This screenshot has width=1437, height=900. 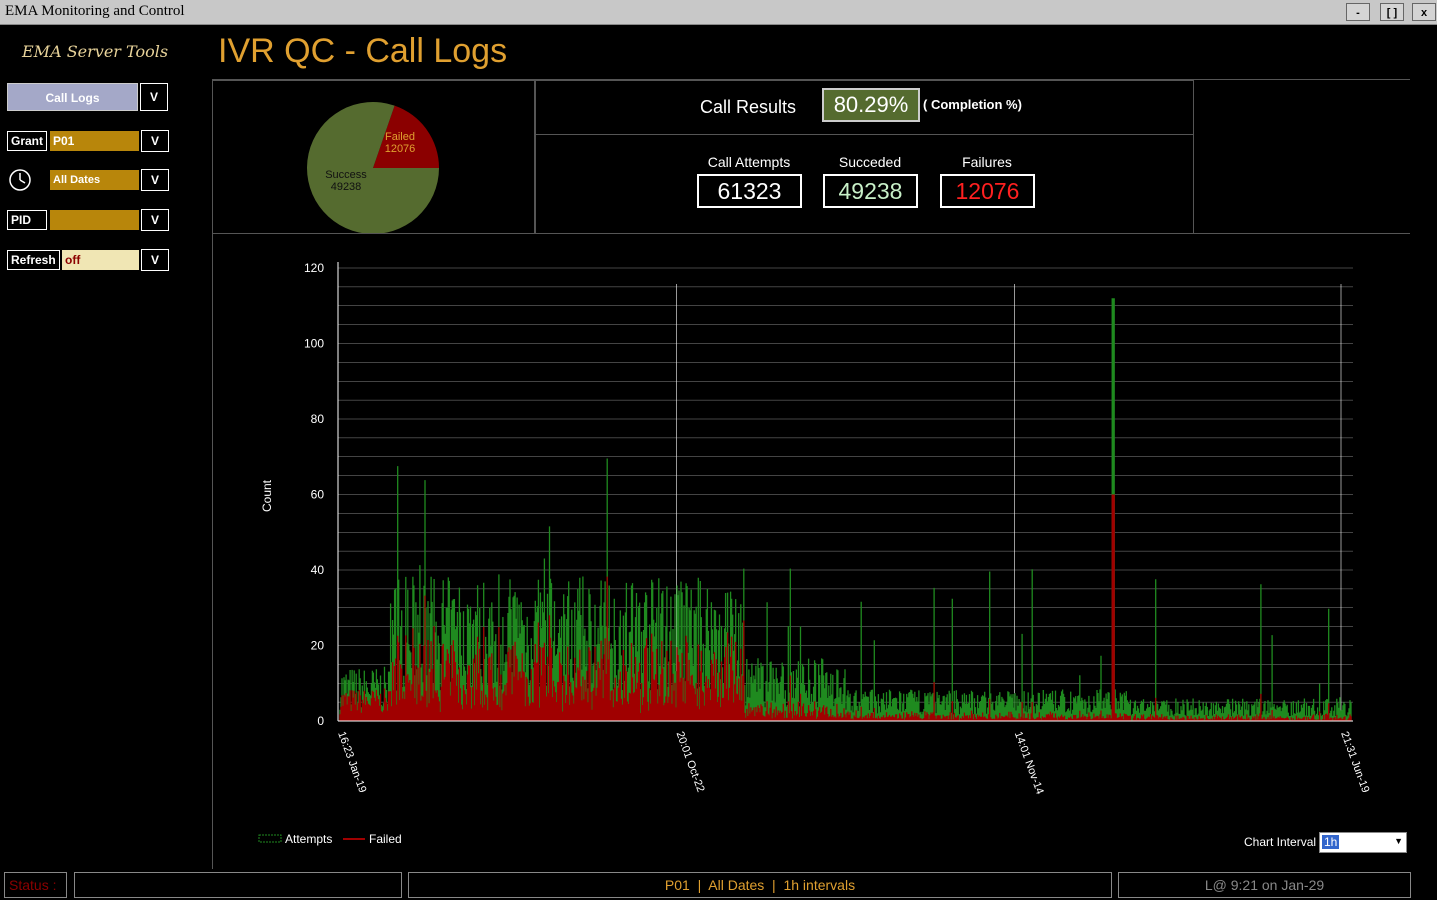 I want to click on call-logs-button: Call Logs, so click(x=72, y=97).